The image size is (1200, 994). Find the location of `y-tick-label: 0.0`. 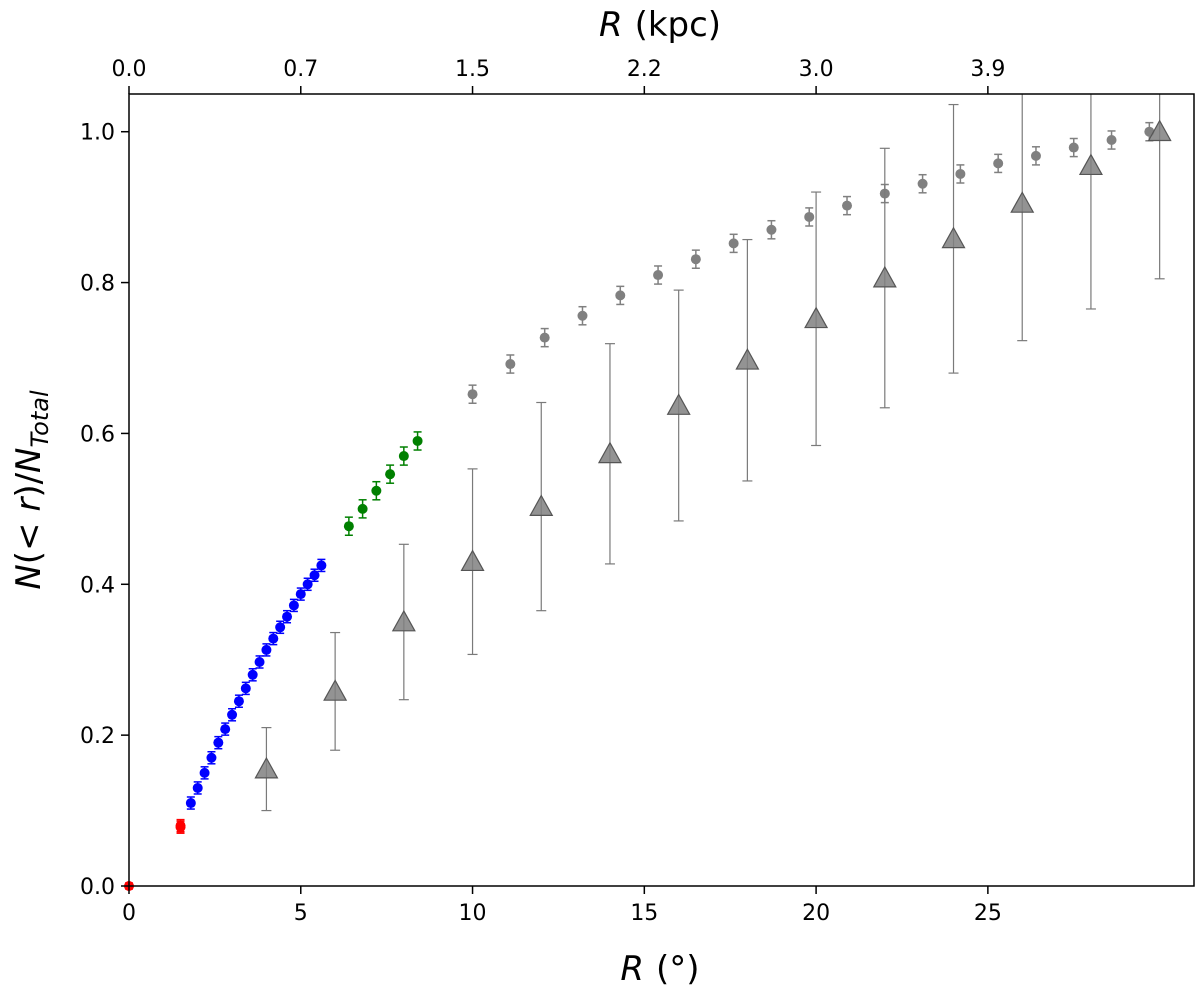

y-tick-label: 0.0 is located at coordinates (97, 887).